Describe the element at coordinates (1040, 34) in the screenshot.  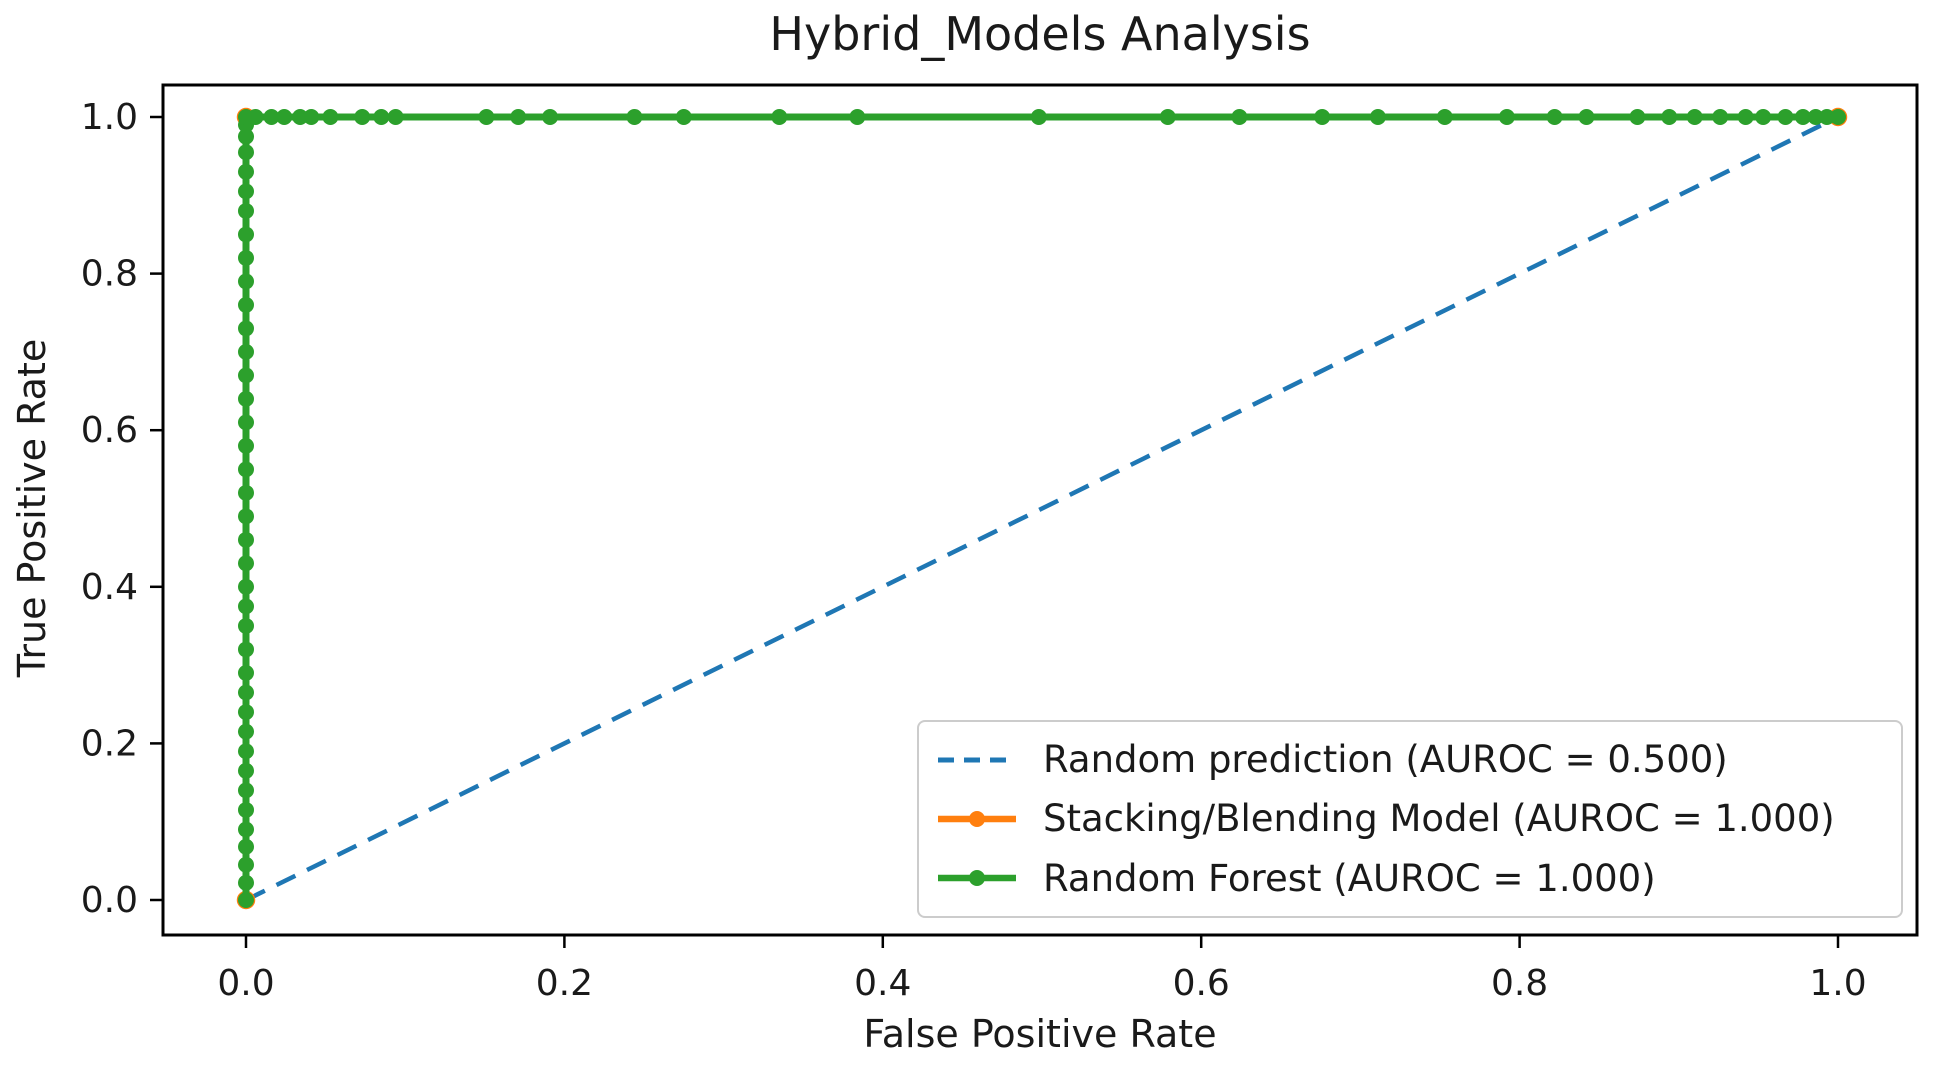
I see `chart-title: Hybrid_Models Analysis` at that location.